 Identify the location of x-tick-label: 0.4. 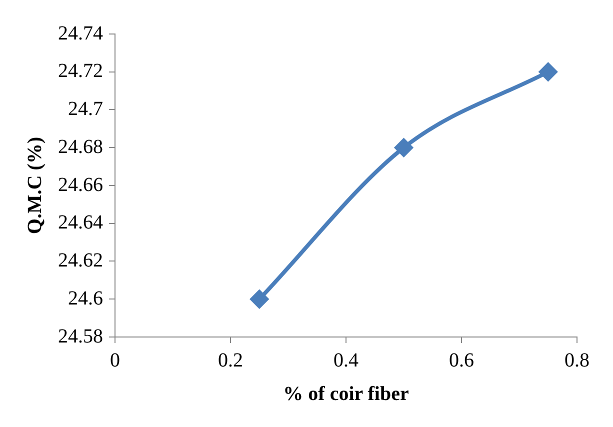
(346, 360).